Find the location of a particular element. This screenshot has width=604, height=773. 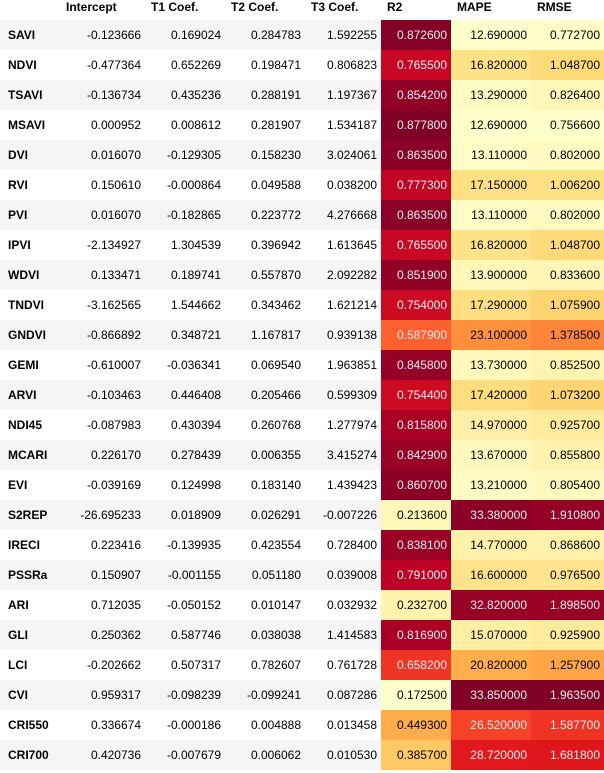

cell-t3-coef: 0.032932 is located at coordinates (343, 605).